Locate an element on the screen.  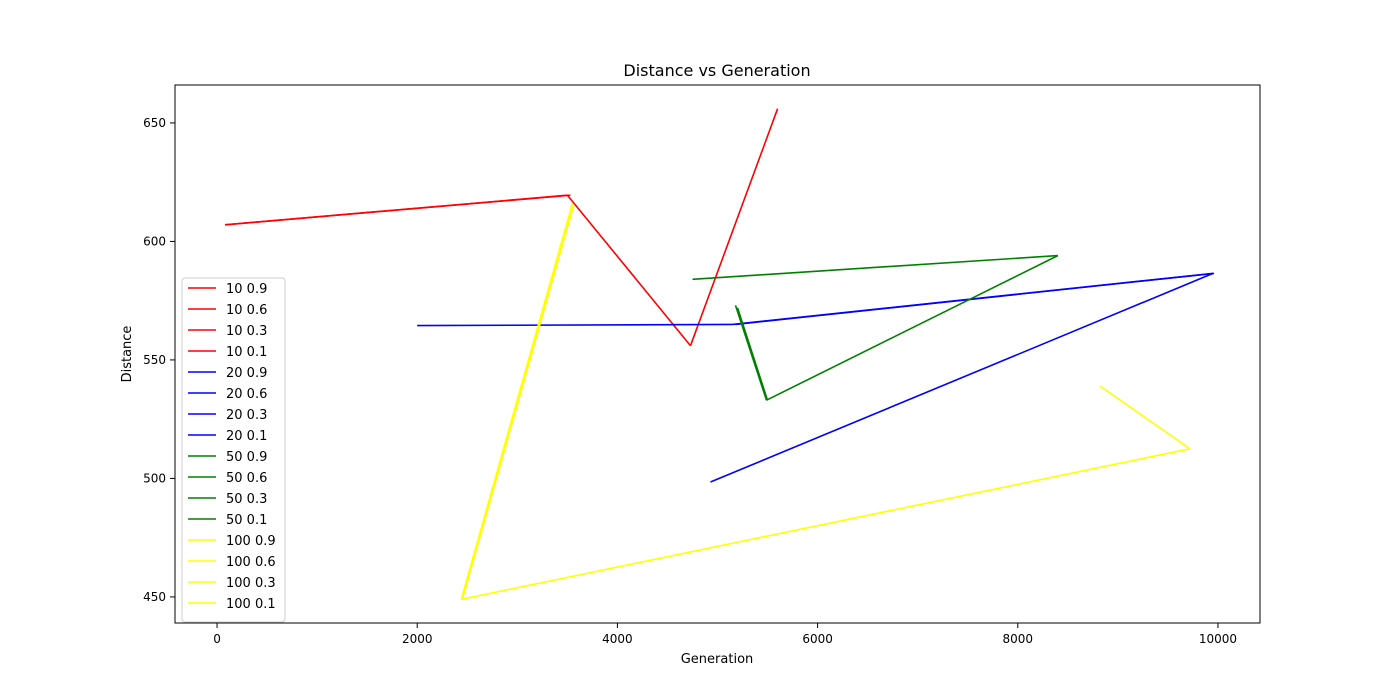
x-tick-label: 4000 is located at coordinates (617, 639).